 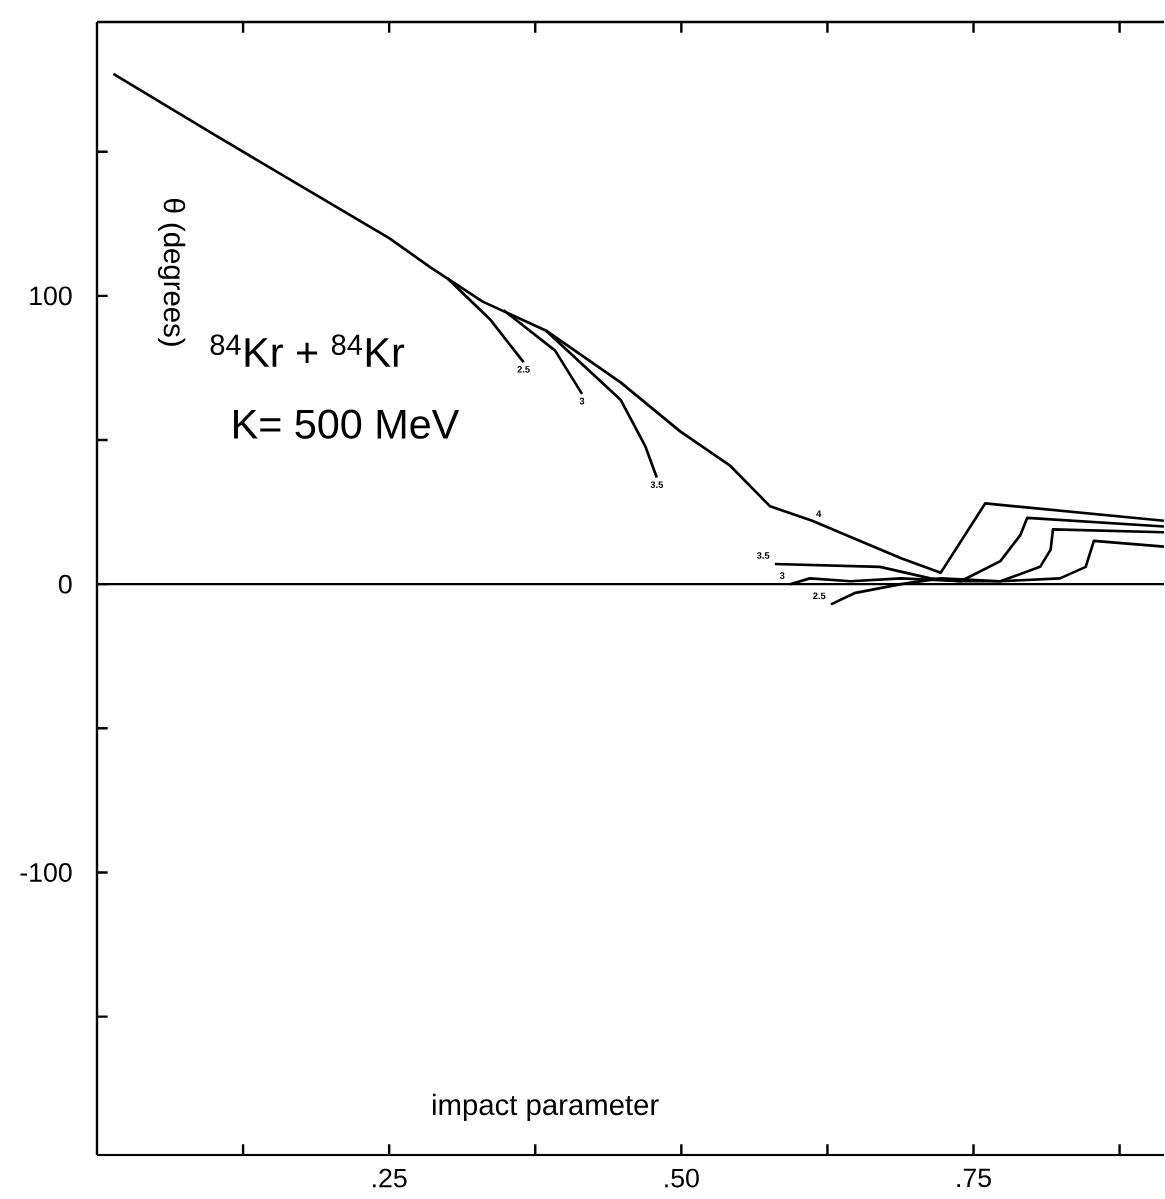 I want to click on series-label: 3.5, so click(x=656, y=484).